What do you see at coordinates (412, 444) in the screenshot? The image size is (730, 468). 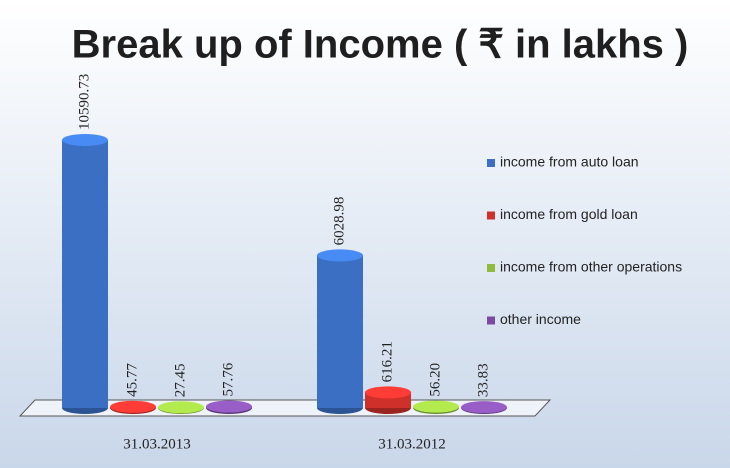 I see `x-tick-label: 31.03.2012` at bounding box center [412, 444].